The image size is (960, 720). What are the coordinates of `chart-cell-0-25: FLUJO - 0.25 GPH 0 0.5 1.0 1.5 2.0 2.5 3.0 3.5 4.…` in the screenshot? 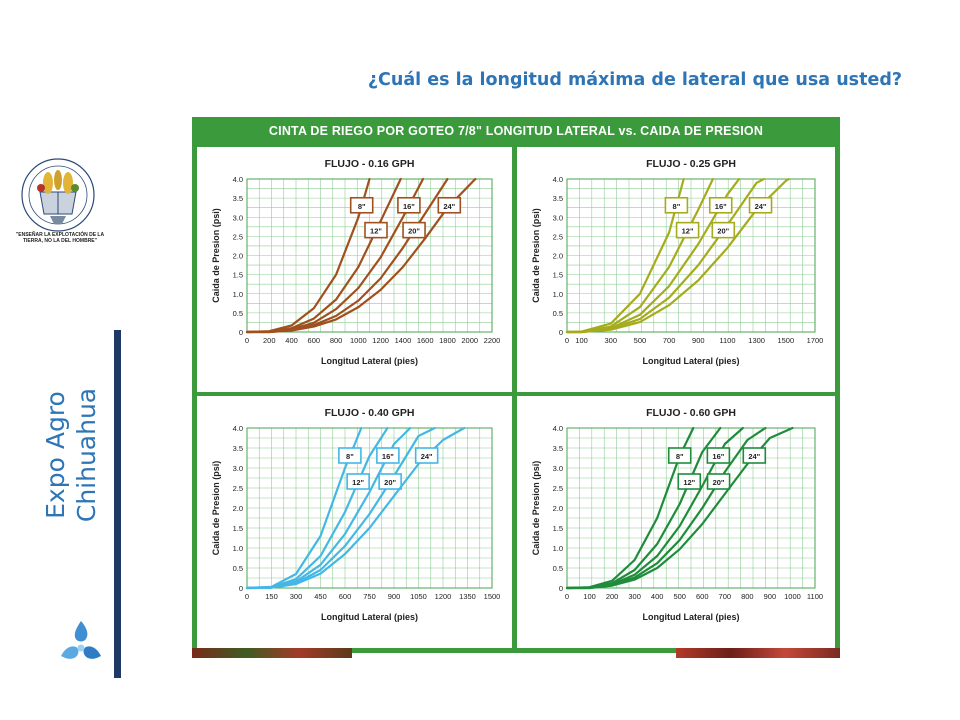 It's located at (676, 269).